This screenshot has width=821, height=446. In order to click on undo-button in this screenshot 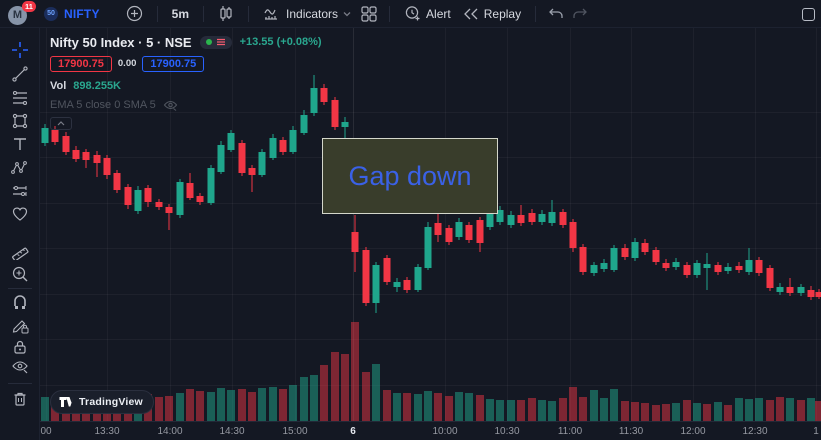, I will do `click(556, 14)`.